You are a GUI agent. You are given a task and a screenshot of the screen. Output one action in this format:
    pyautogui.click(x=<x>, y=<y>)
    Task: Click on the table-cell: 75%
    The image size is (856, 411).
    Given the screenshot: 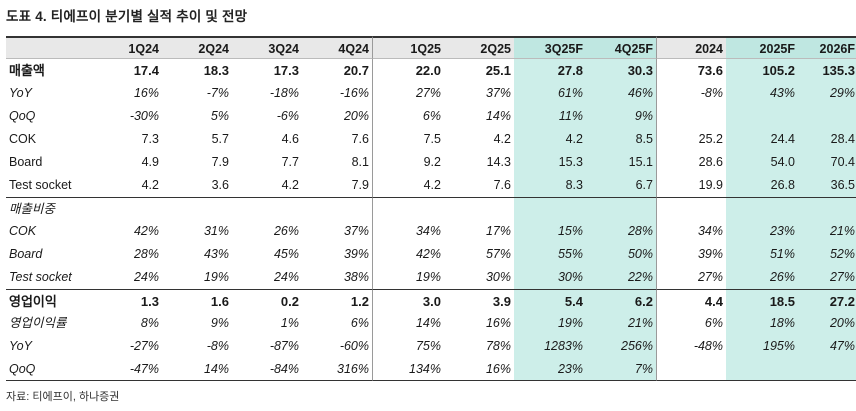 What is the action you would take?
    pyautogui.click(x=408, y=346)
    